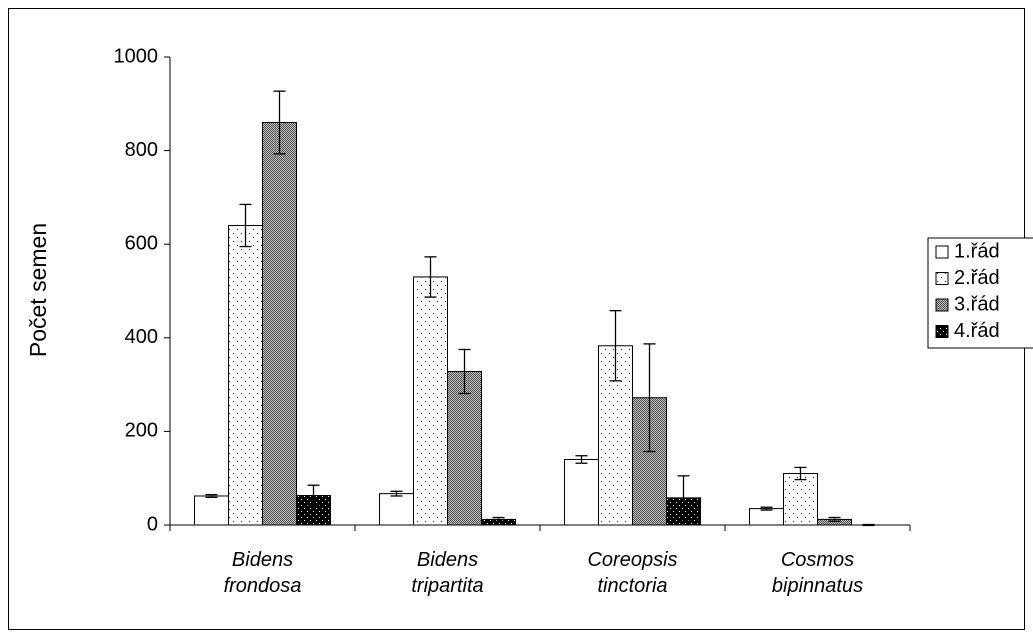 This screenshot has height=639, width=1033. What do you see at coordinates (977, 304) in the screenshot?
I see `legend-label: 3.řád` at bounding box center [977, 304].